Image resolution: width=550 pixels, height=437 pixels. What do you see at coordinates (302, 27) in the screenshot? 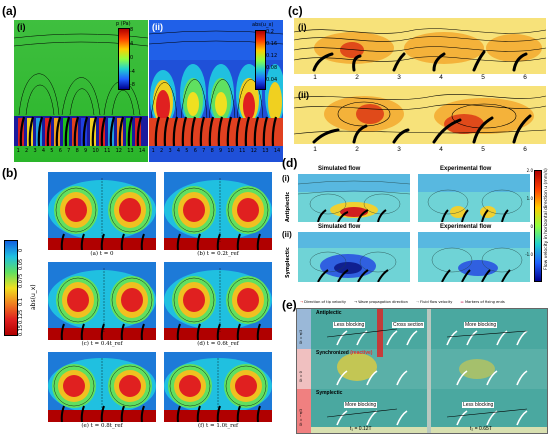
I see `panel-c-i-label: (i)` at bounding box center [302, 27].